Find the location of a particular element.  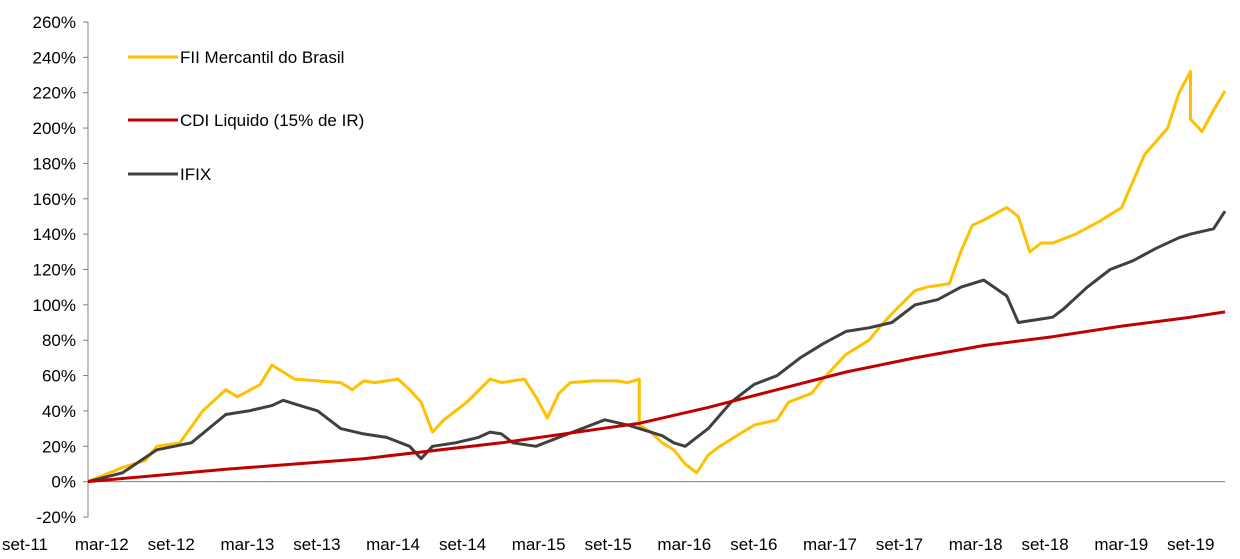

y-tick-label: 100% is located at coordinates (54, 305).